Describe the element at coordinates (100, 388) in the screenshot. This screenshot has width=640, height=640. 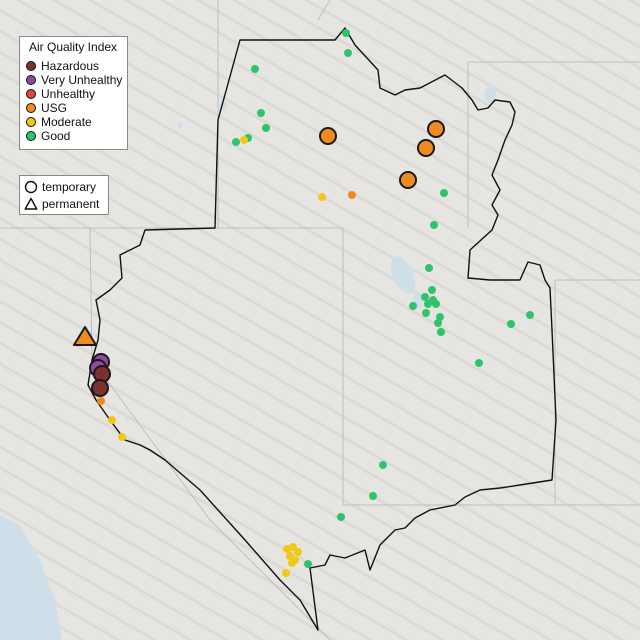
I see `aqi-monitor-hazardous` at that location.